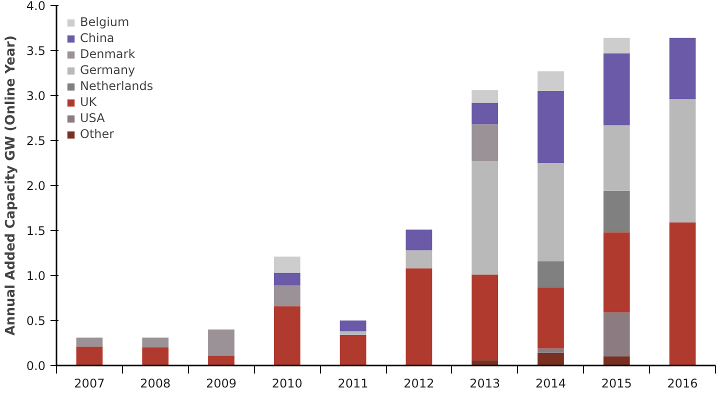 The height and width of the screenshot is (395, 725). Describe the element at coordinates (36, 231) in the screenshot. I see `y-tick-label: 1.5` at that location.